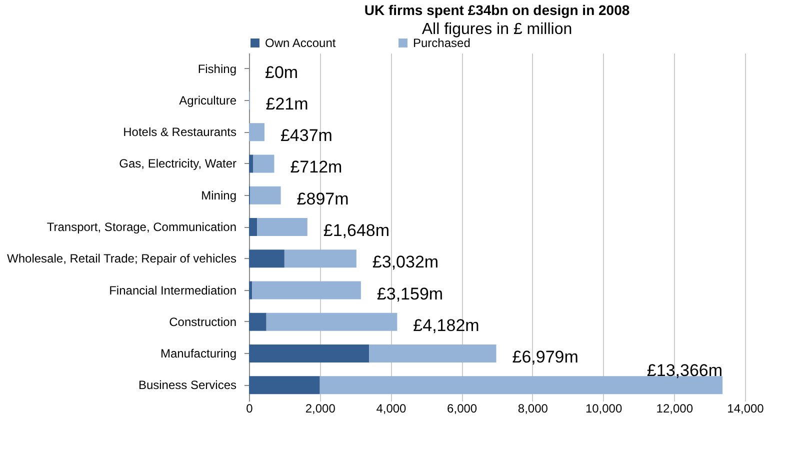 This screenshot has width=790, height=454. What do you see at coordinates (300, 43) in the screenshot?
I see `legend-label: Own Account` at bounding box center [300, 43].